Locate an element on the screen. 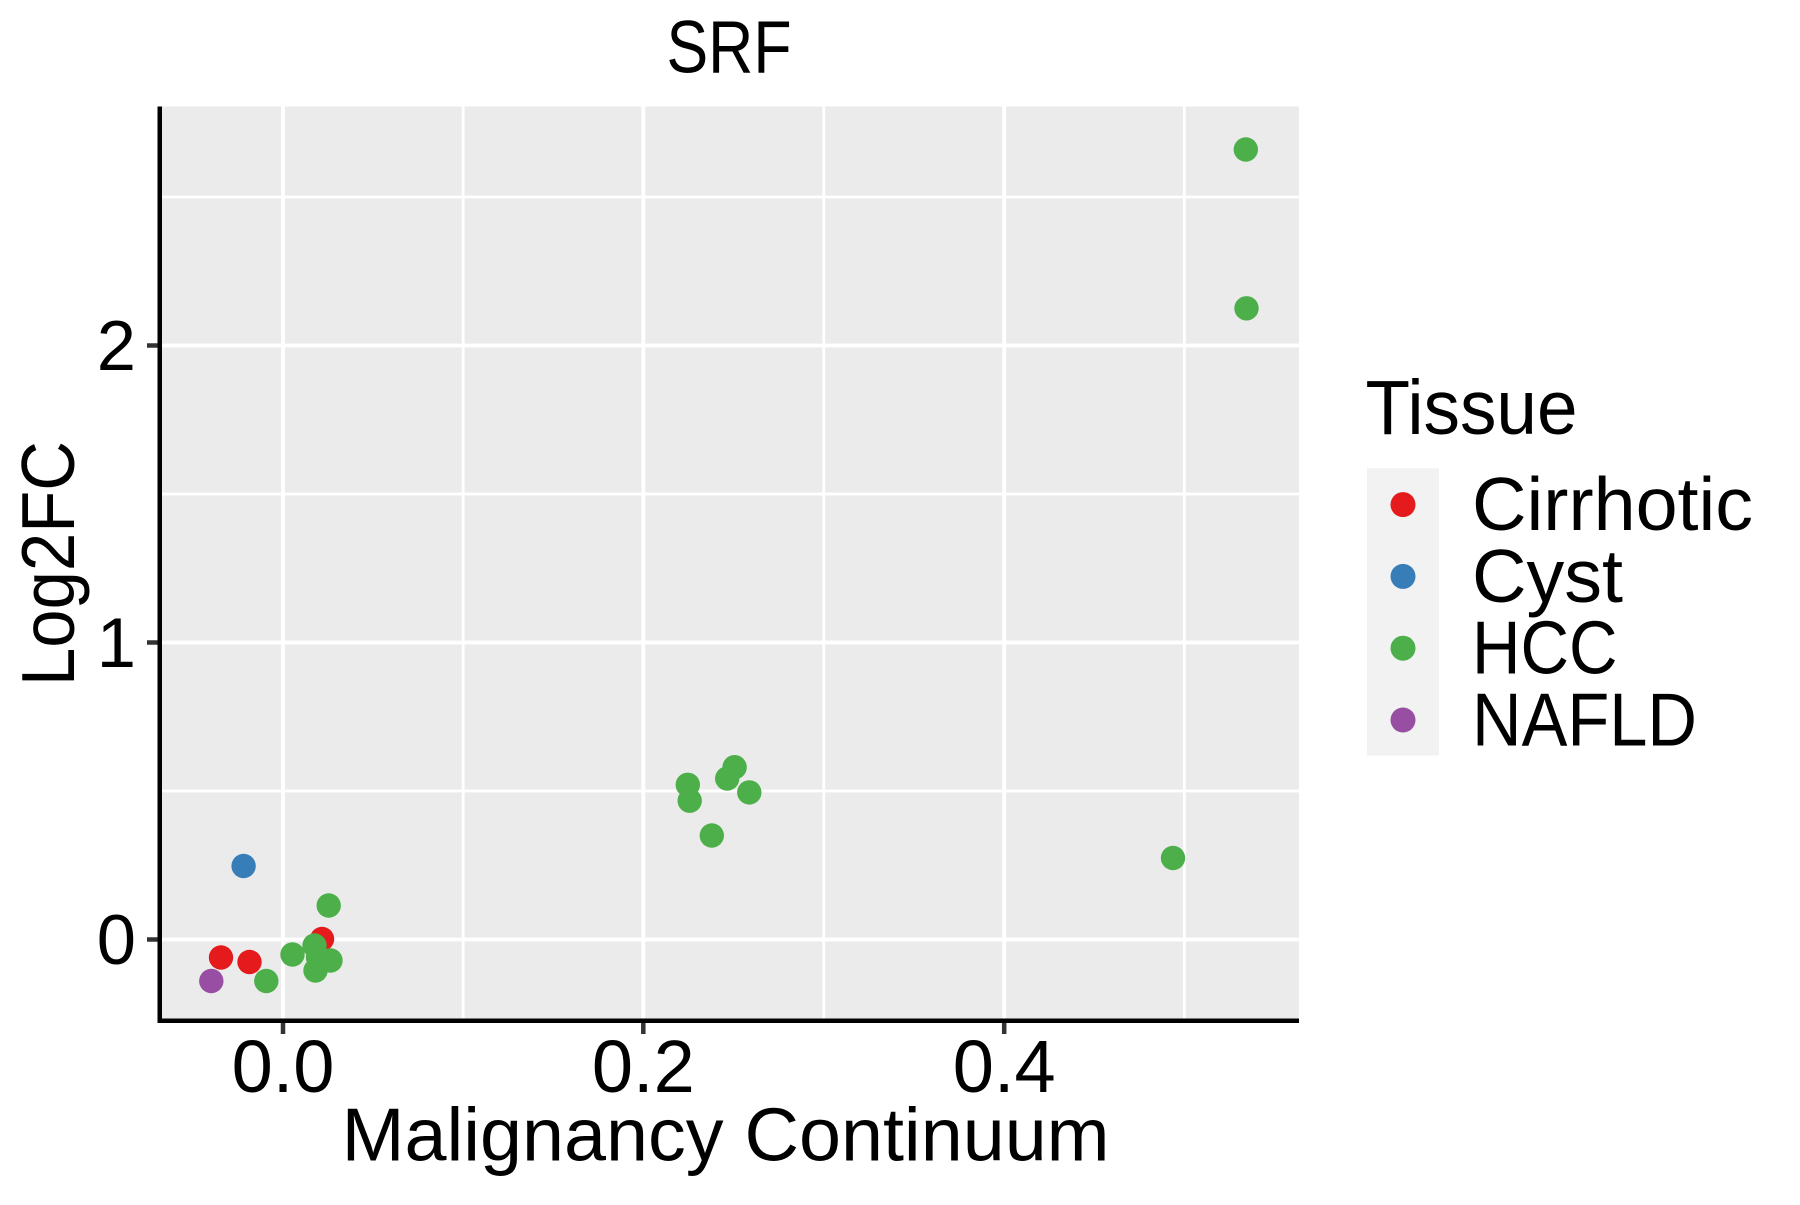  svg-text: Cyst is located at coordinates (1547, 576).